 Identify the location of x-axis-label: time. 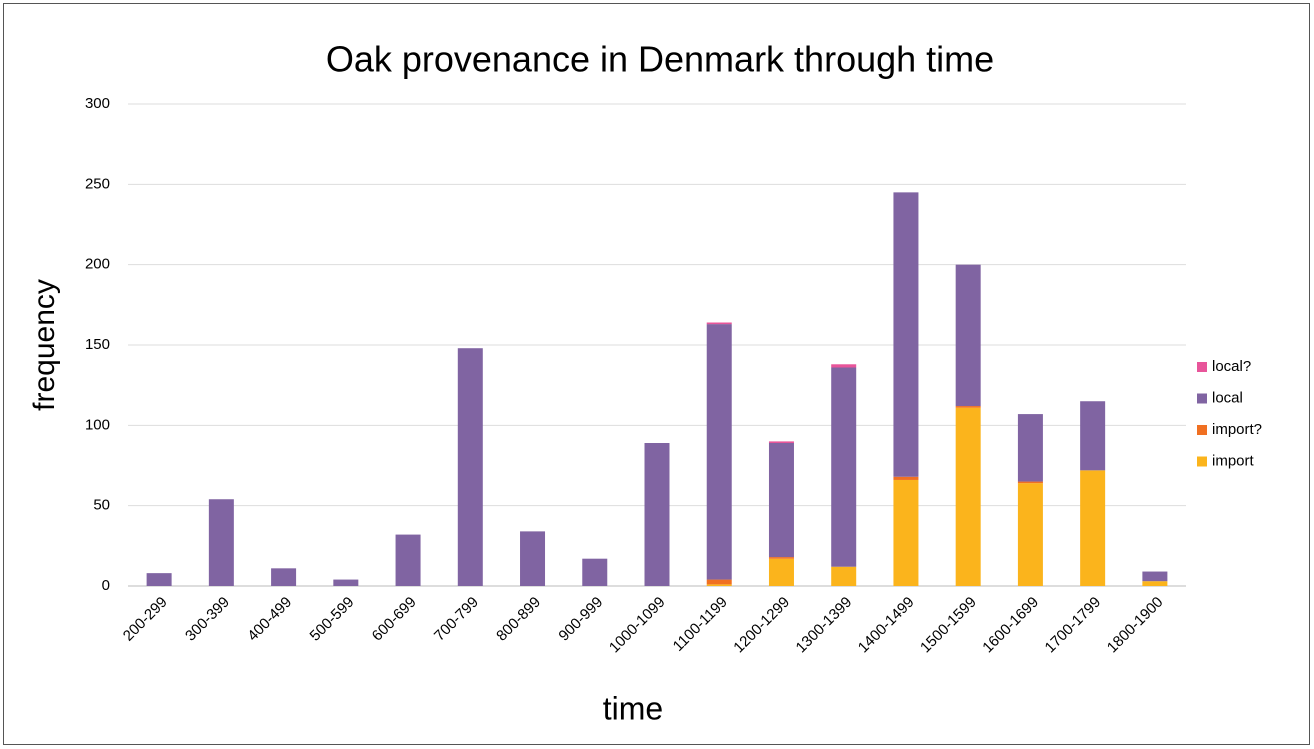
(633, 708).